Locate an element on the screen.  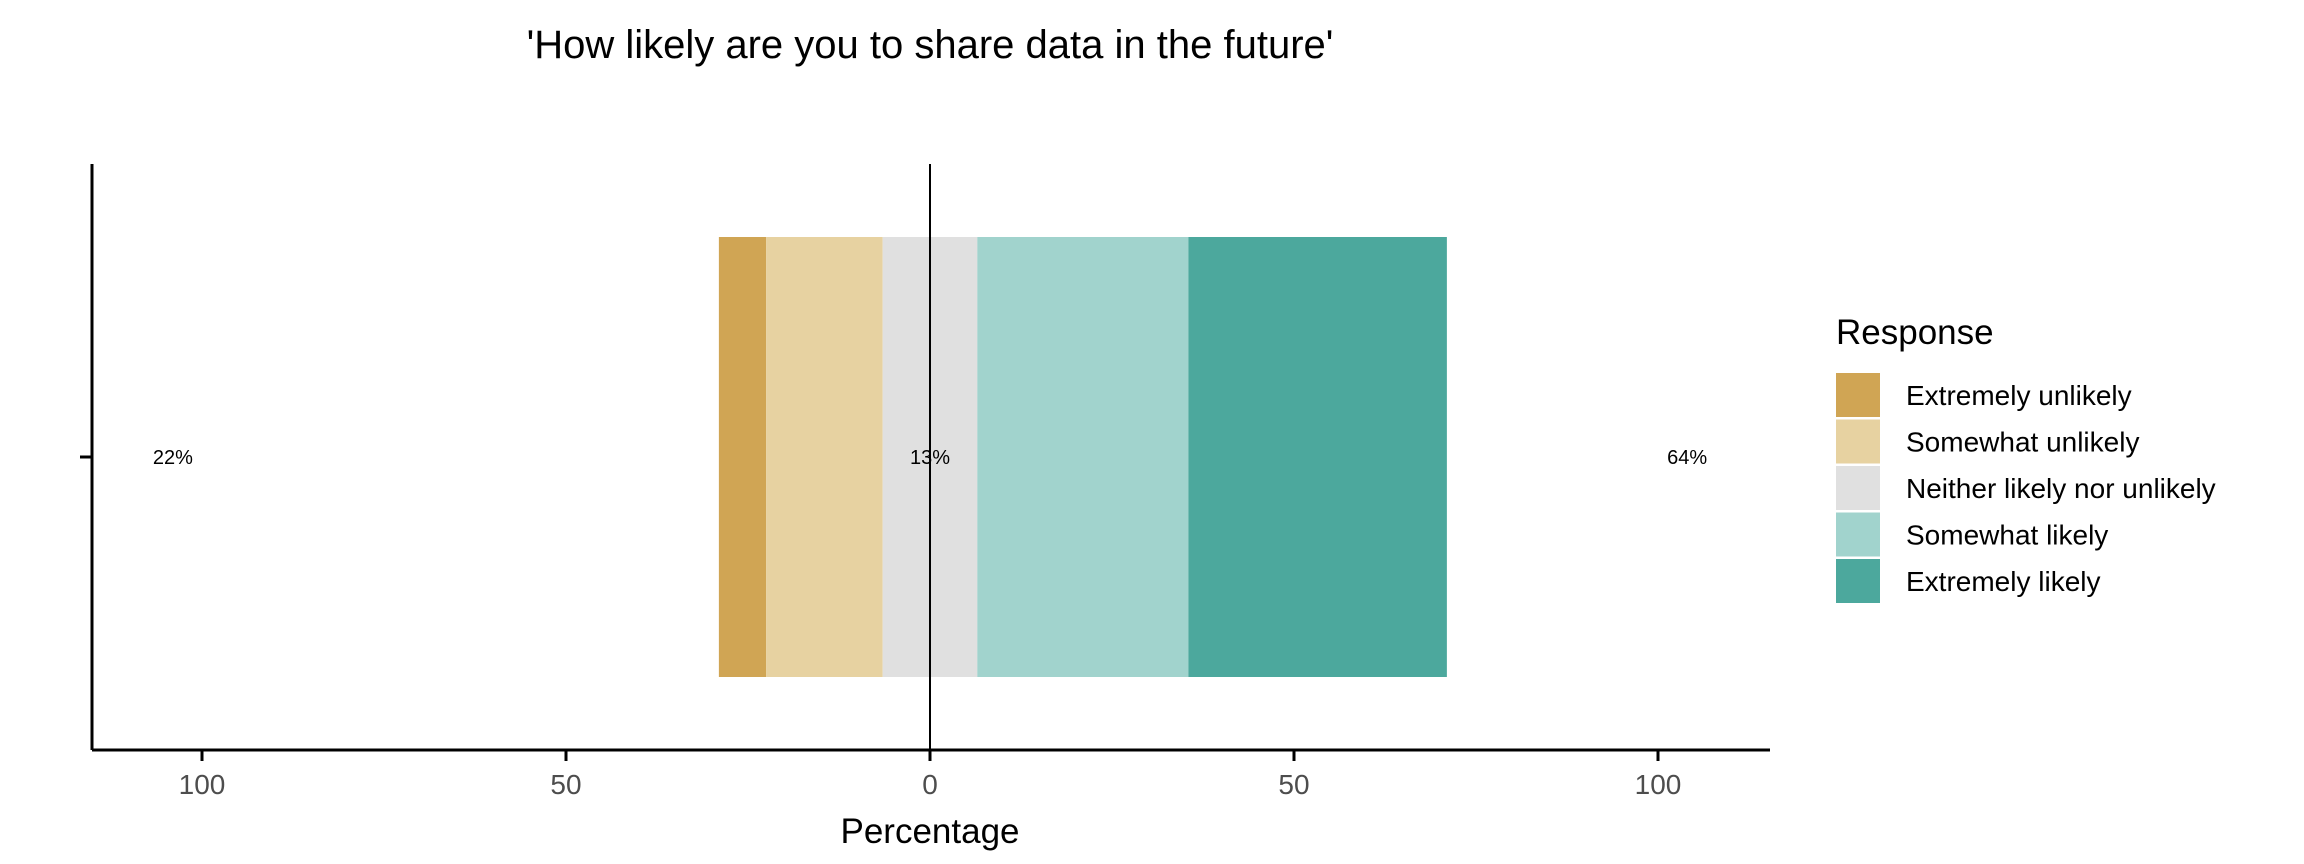
bar-segment-somewhat-likely is located at coordinates (1083, 457).